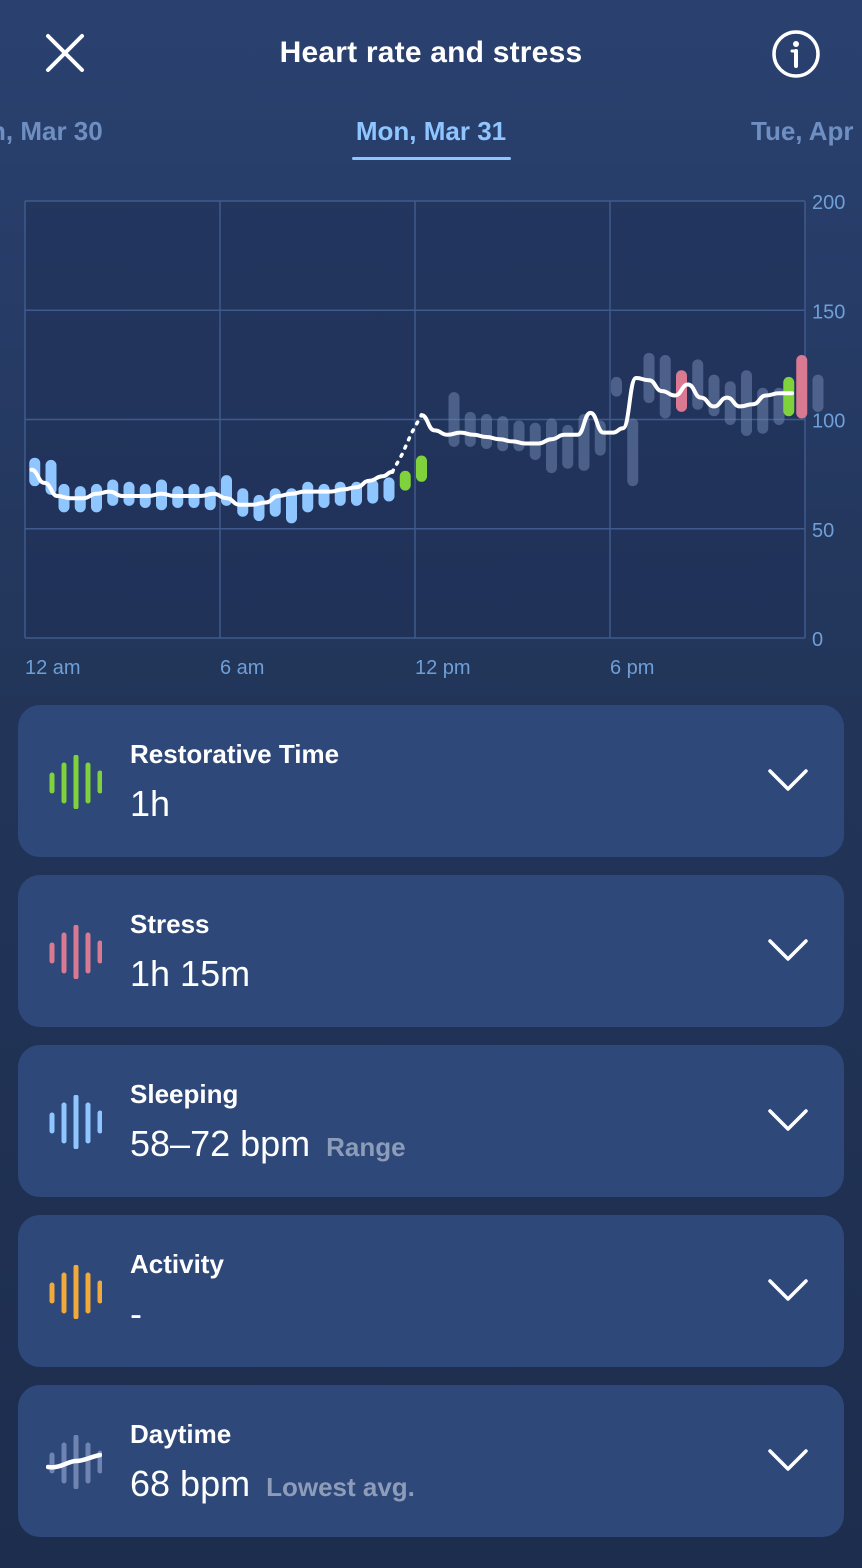 This screenshot has height=1568, width=862. What do you see at coordinates (53, 668) in the screenshot?
I see `x-tick-label: 12 am` at bounding box center [53, 668].